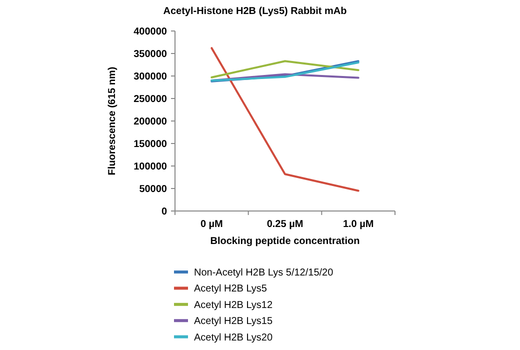  I want to click on y-axis-title: Fluorescence (615 nm), so click(112, 121).